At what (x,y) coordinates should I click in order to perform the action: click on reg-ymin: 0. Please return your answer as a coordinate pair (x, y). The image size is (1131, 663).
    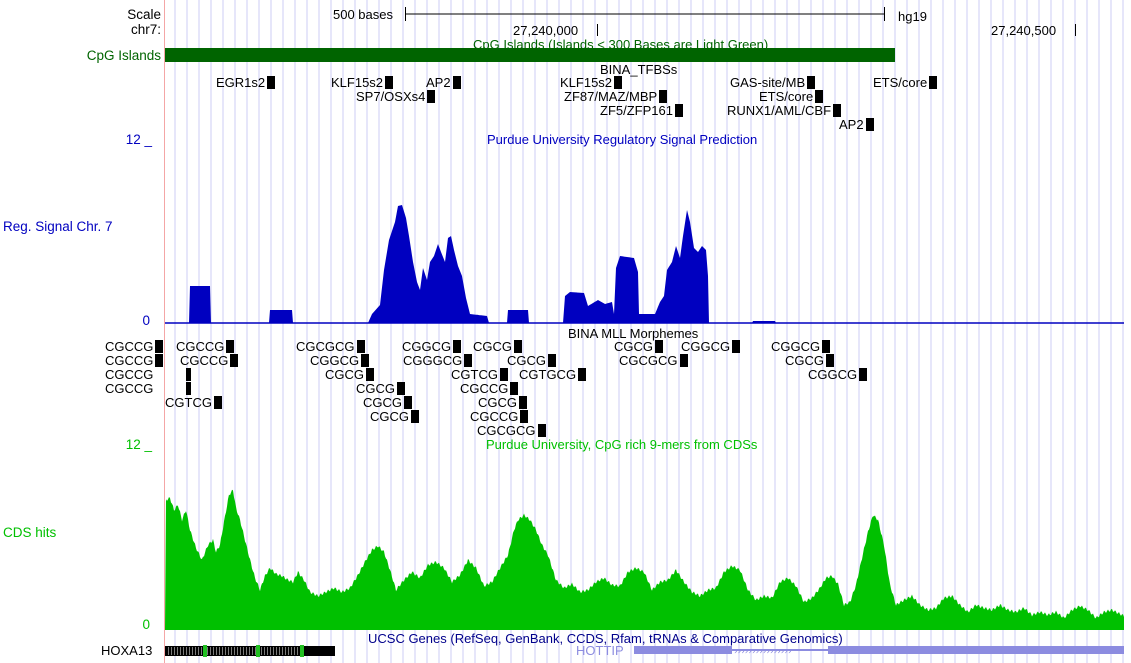
    Looking at the image, I should click on (146, 320).